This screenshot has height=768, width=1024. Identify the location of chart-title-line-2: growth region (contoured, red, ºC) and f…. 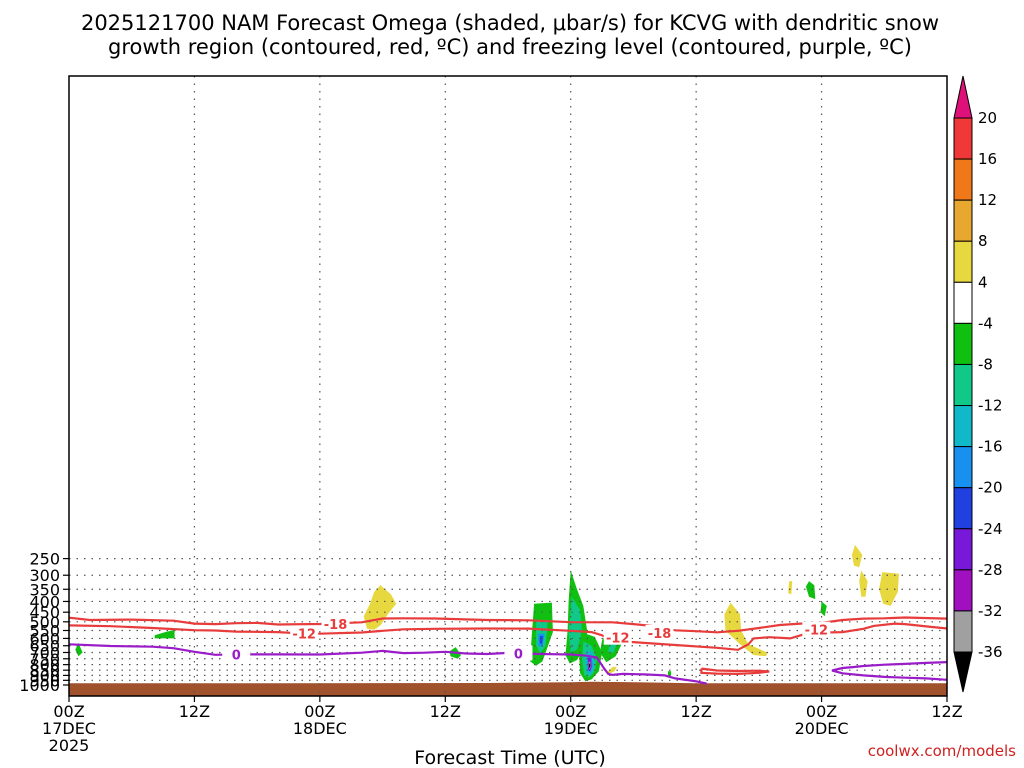
(510, 47).